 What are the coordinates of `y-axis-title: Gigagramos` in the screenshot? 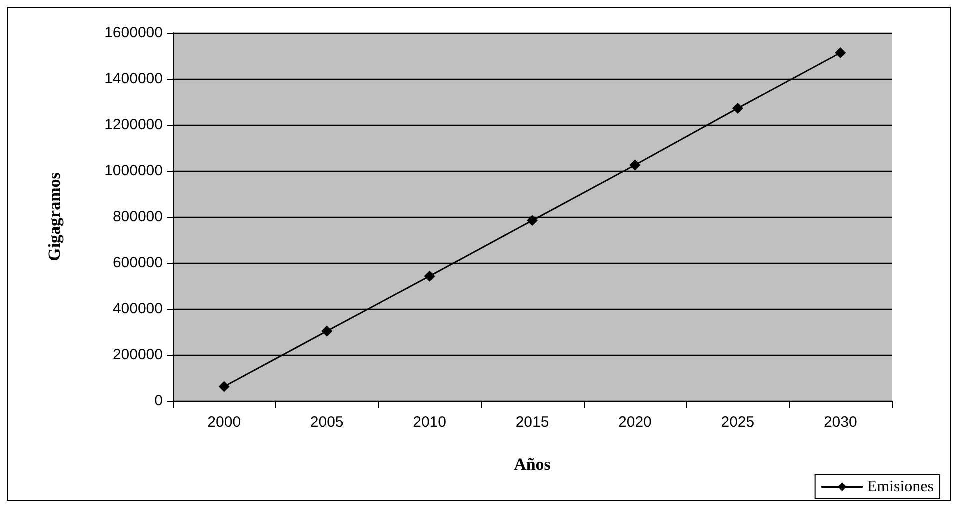 It's located at (54, 217).